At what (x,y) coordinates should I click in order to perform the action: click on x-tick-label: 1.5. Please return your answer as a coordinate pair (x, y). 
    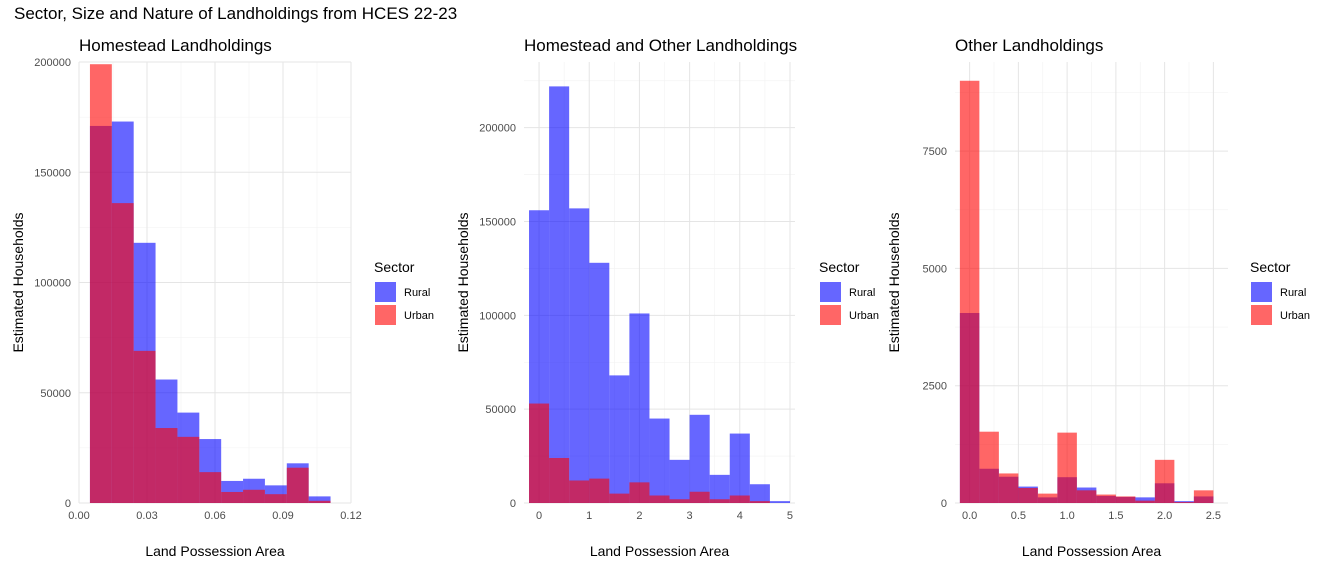
    Looking at the image, I should click on (1115, 516).